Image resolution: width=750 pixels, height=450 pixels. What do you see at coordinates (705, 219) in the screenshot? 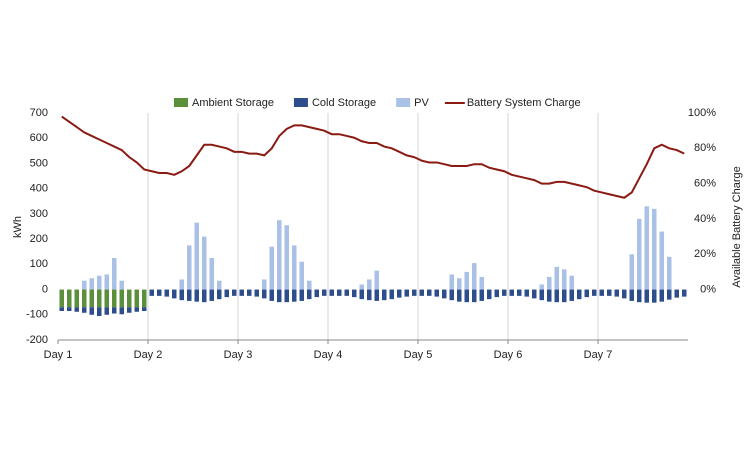
I see `y2-tick-label: 40%` at bounding box center [705, 219].